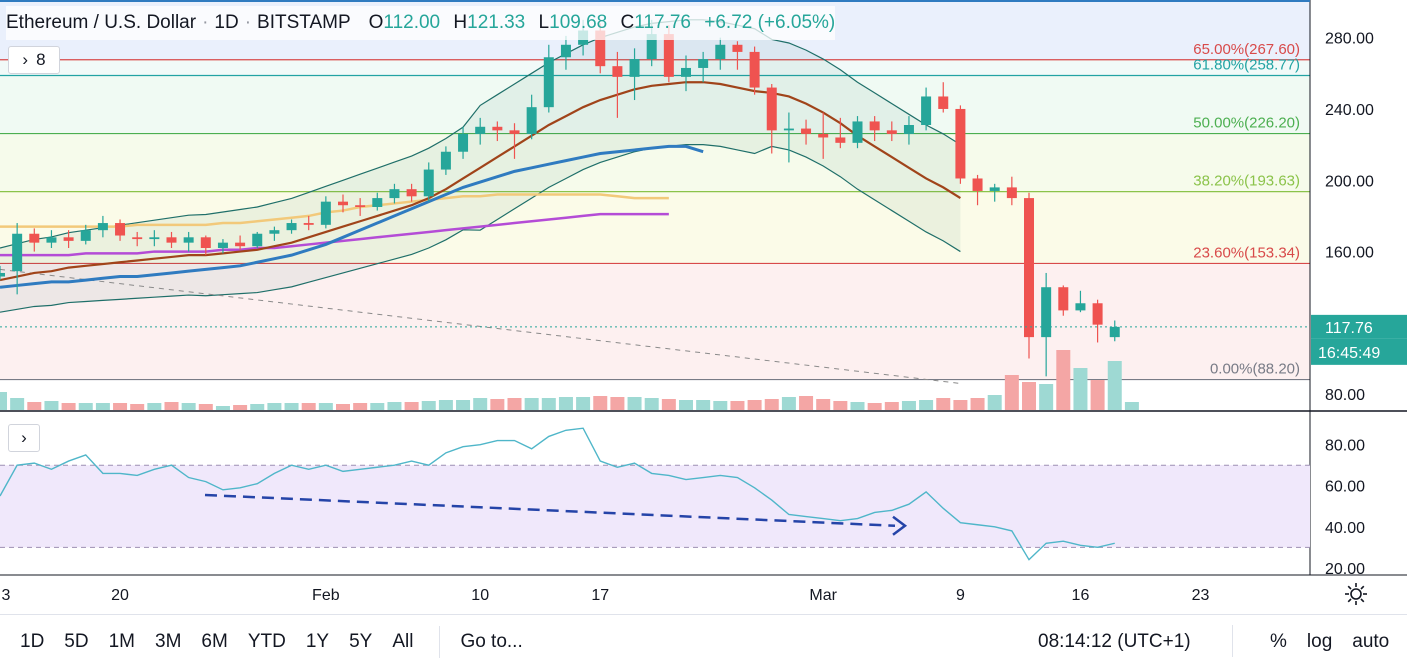 The height and width of the screenshot is (668, 1407). I want to click on close-label: C, so click(627, 22).